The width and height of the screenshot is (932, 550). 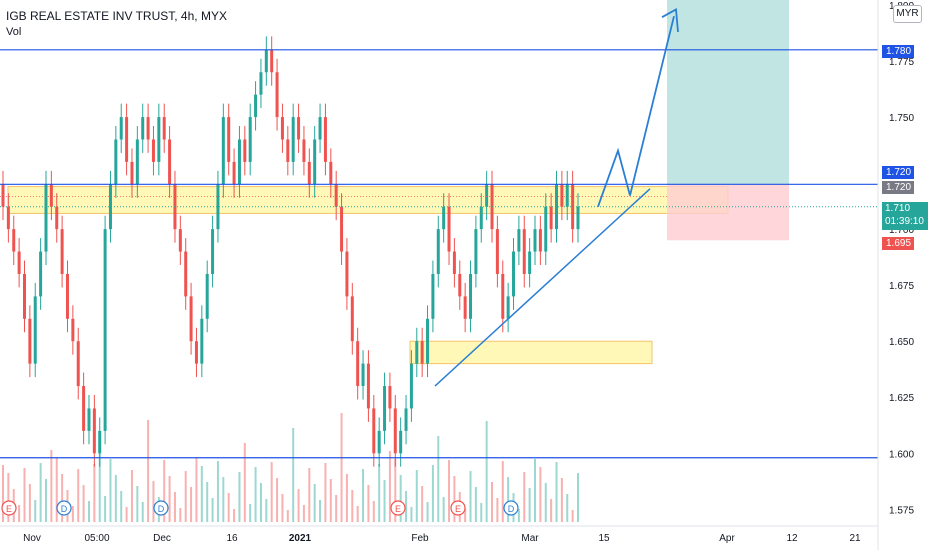 I want to click on earnings-marker, so click(x=9, y=508).